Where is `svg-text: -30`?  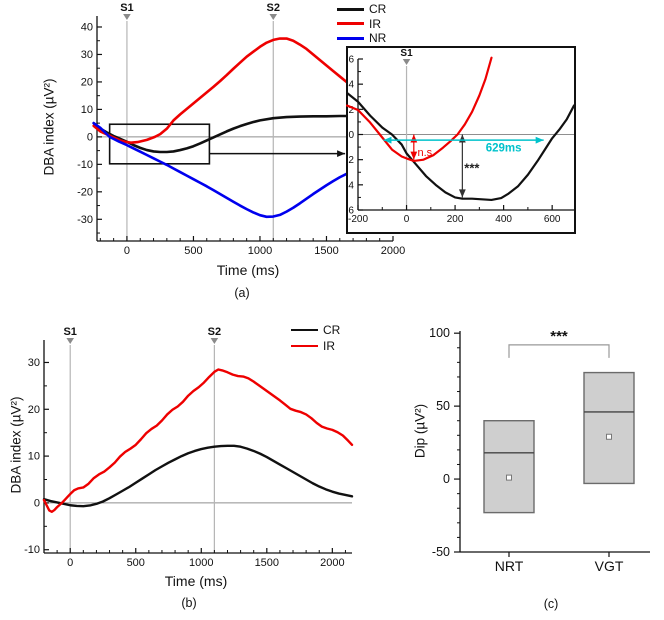 svg-text: -30 is located at coordinates (85, 220).